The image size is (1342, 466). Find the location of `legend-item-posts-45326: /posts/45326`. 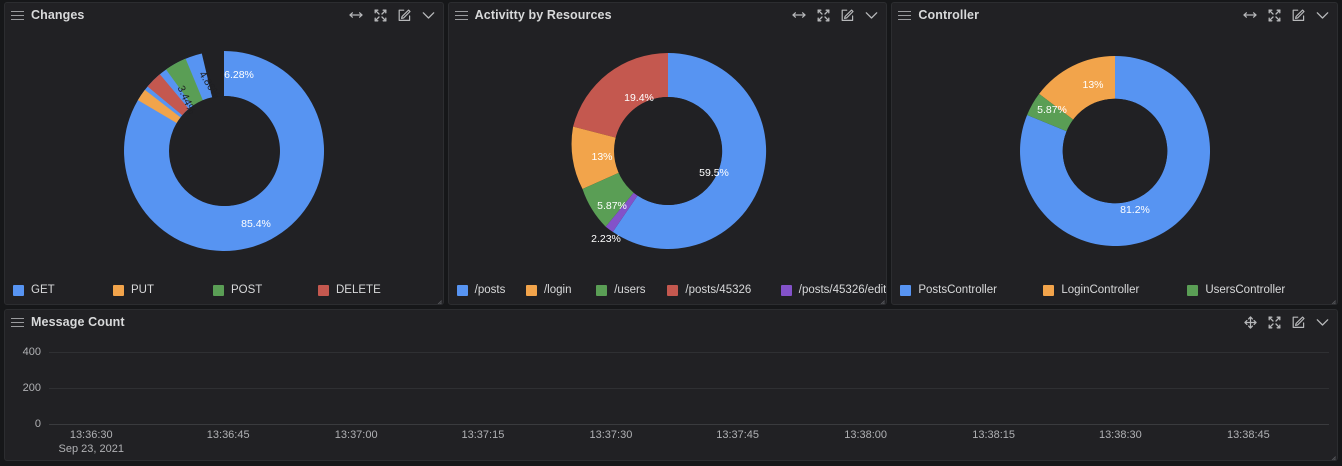

legend-item-posts-45326: /posts/45326 is located at coordinates (723, 290).